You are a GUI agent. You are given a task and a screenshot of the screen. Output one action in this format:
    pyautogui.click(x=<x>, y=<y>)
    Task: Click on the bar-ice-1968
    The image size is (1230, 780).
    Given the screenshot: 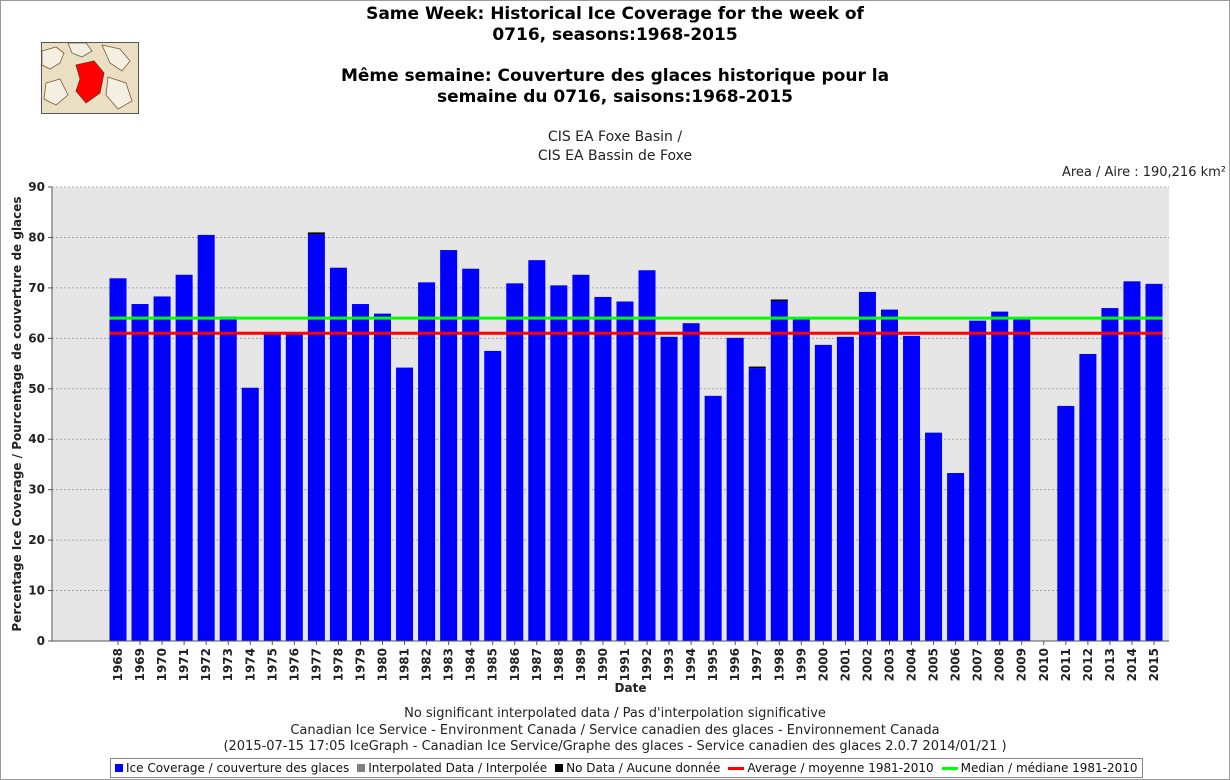 What is the action you would take?
    pyautogui.click(x=118, y=459)
    